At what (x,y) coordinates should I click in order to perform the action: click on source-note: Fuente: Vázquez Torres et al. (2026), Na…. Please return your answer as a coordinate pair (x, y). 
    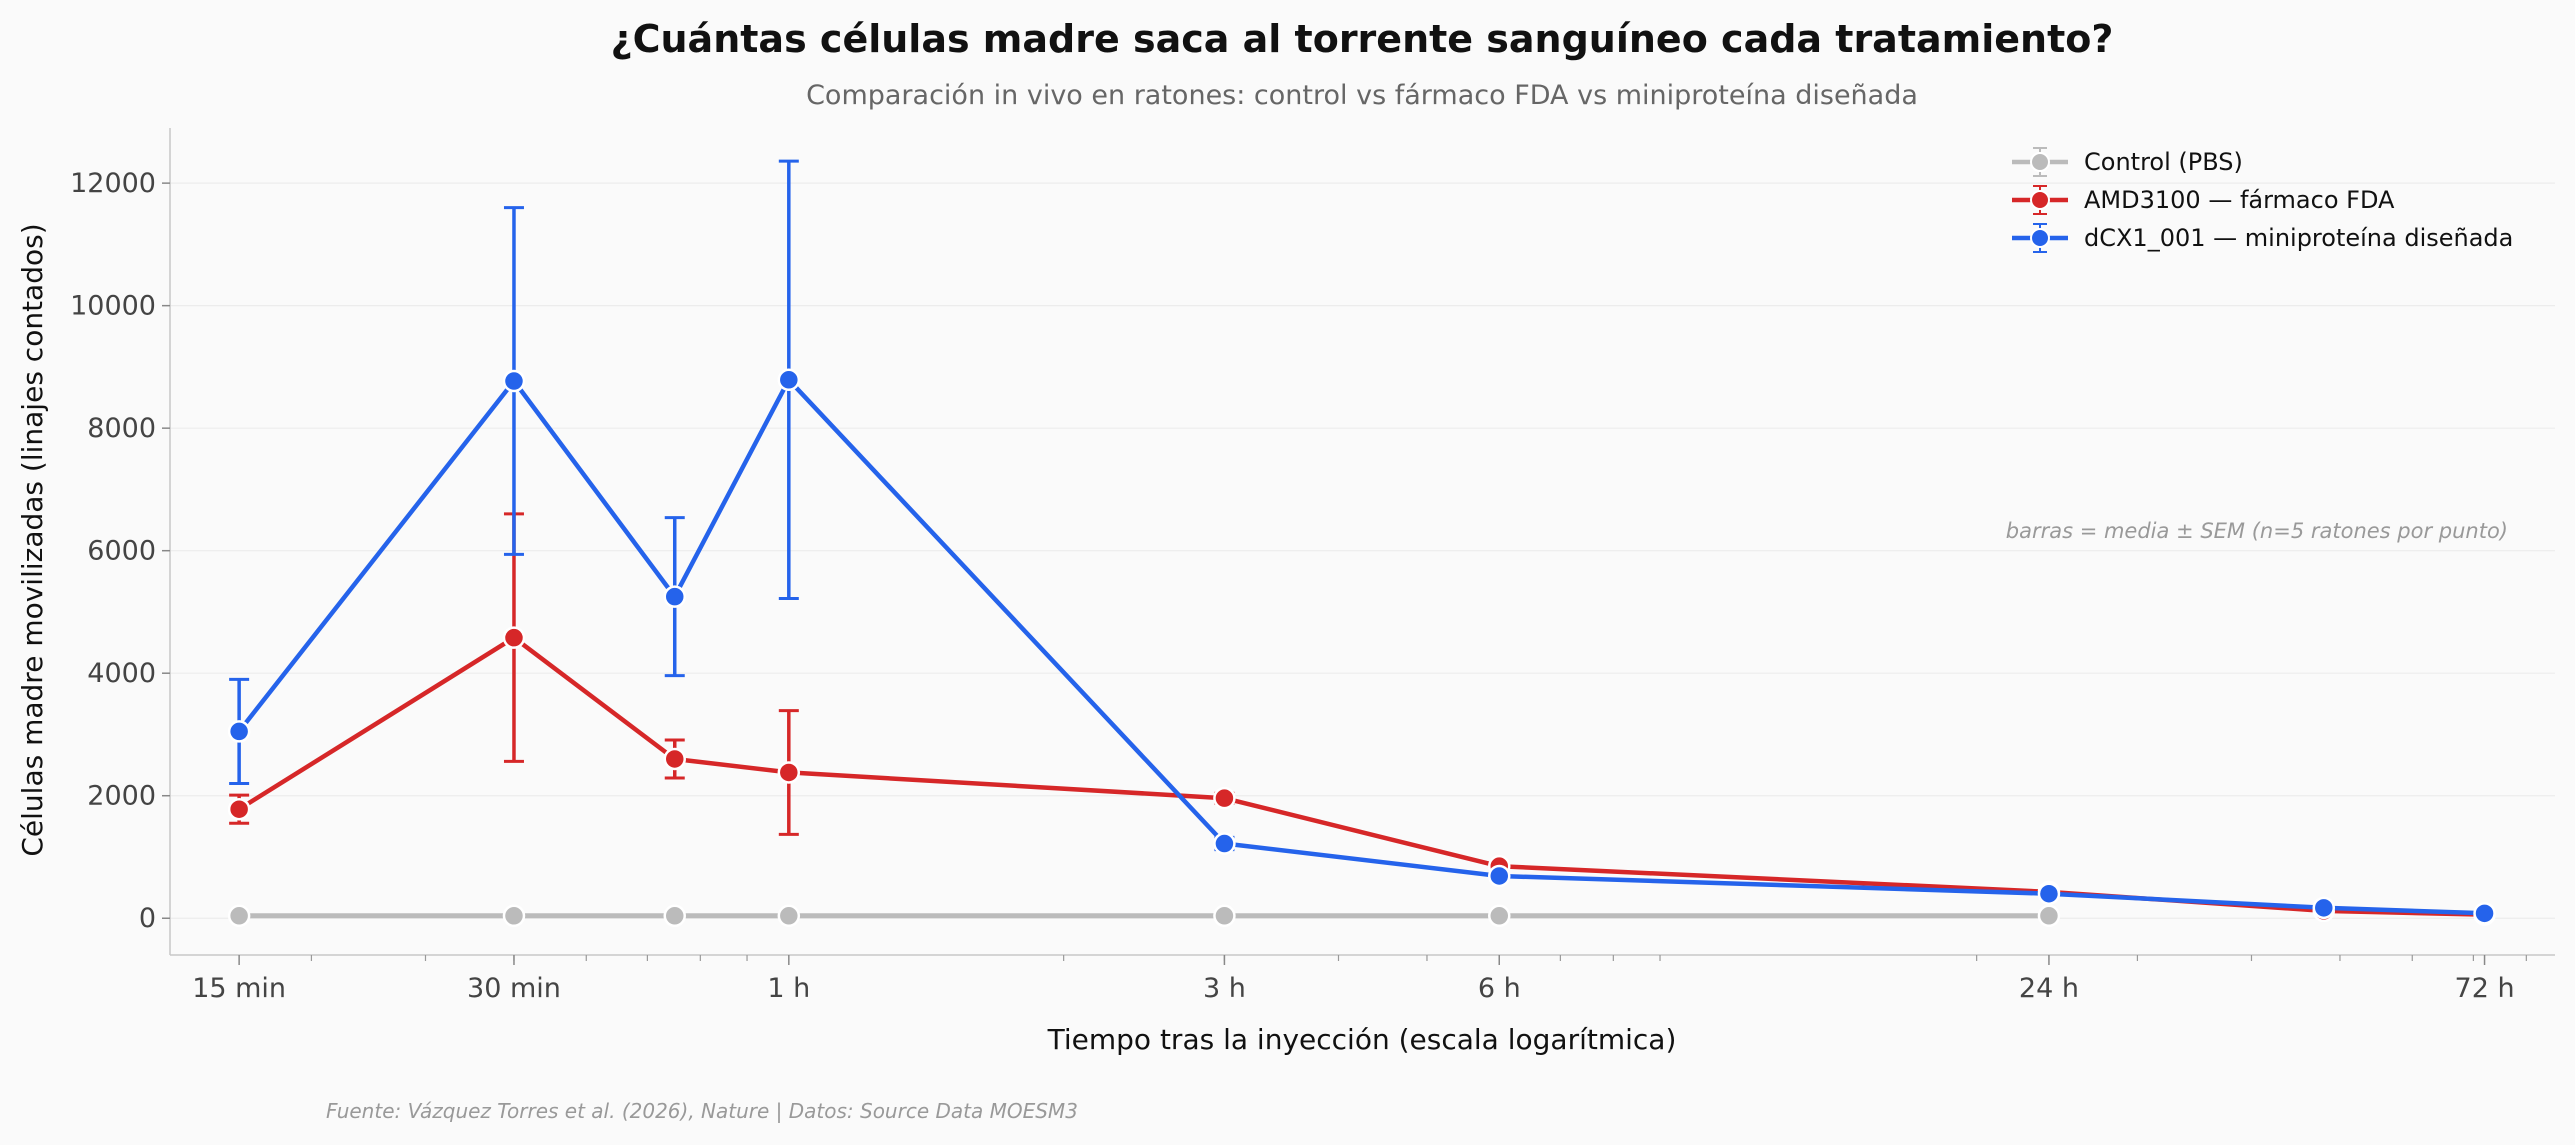
    Looking at the image, I should click on (702, 1111).